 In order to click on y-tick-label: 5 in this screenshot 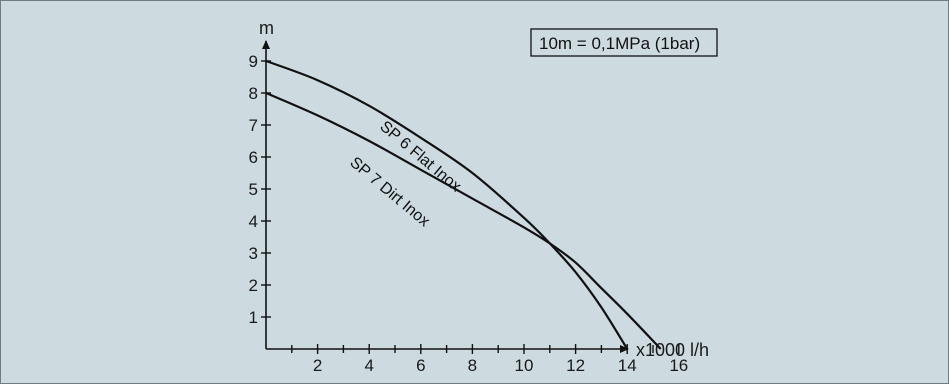, I will do `click(253, 189)`.